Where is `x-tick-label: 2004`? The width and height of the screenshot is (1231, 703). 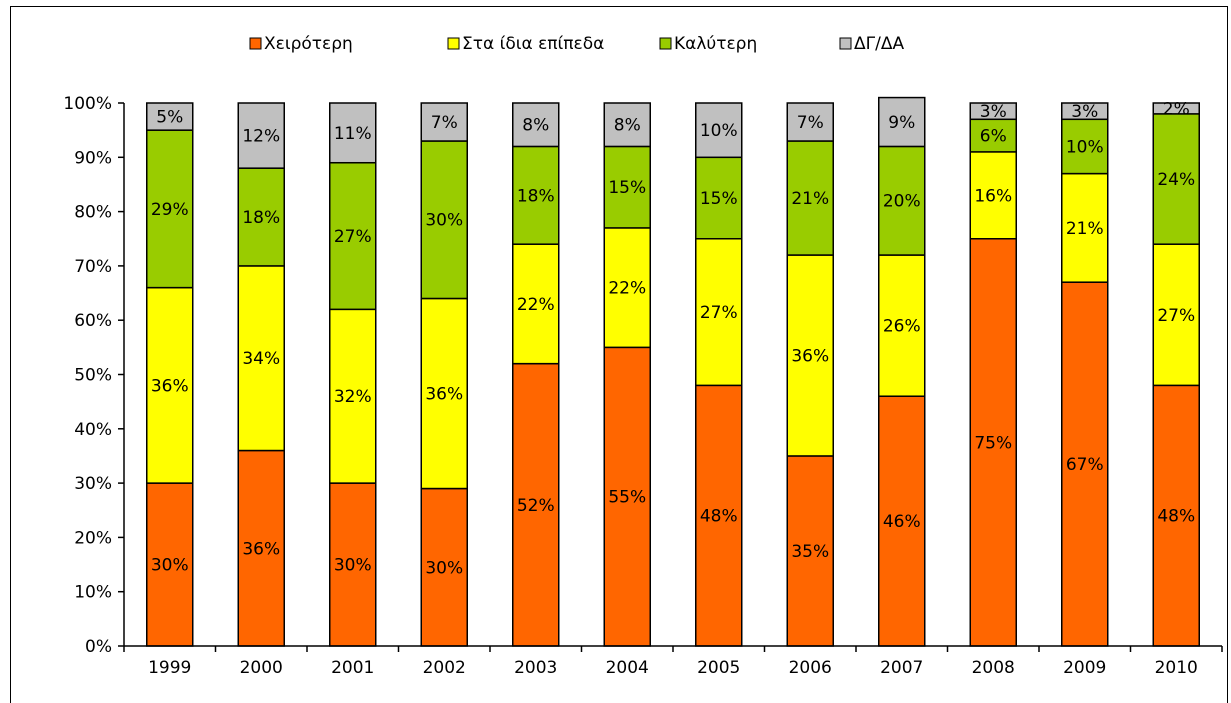 x-tick-label: 2004 is located at coordinates (627, 668).